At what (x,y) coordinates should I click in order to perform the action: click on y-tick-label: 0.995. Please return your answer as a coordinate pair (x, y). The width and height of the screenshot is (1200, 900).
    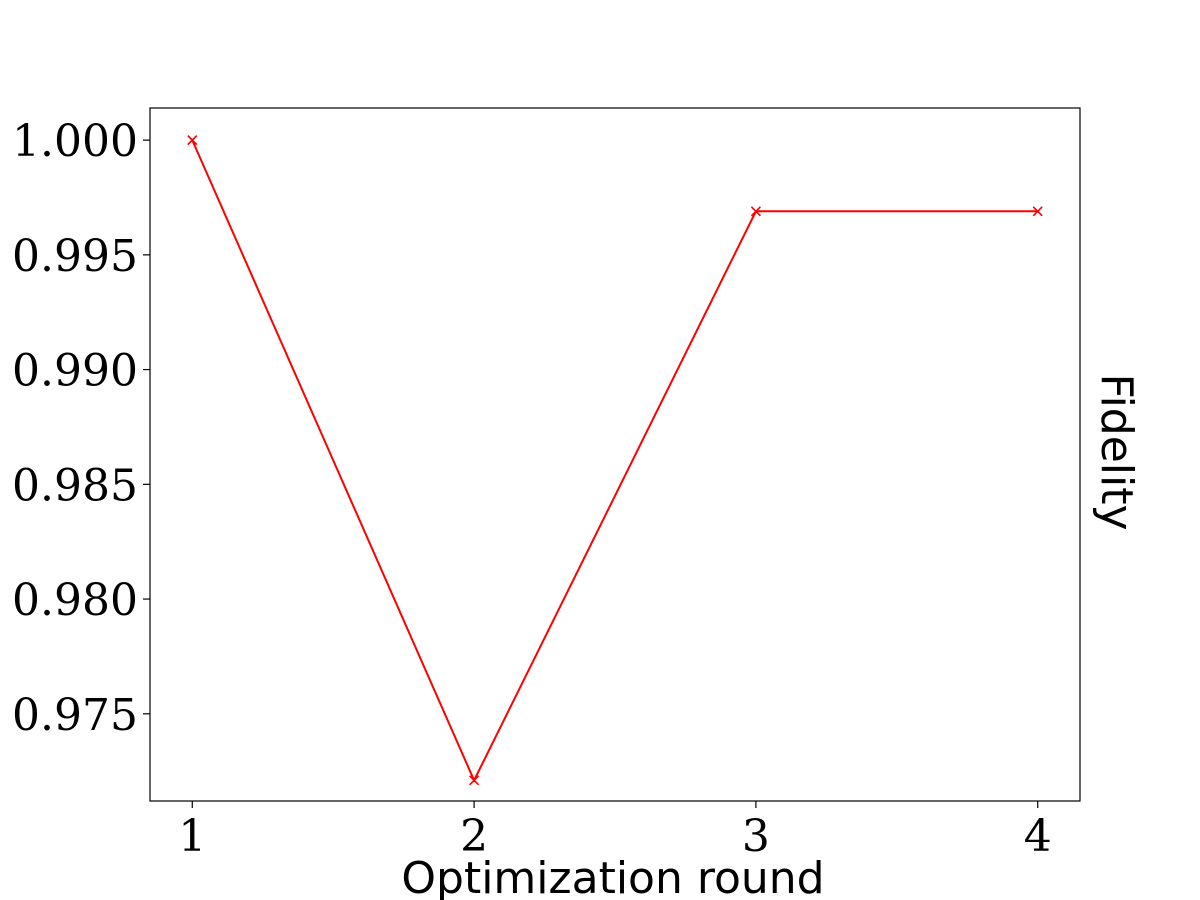
    Looking at the image, I should click on (75, 256).